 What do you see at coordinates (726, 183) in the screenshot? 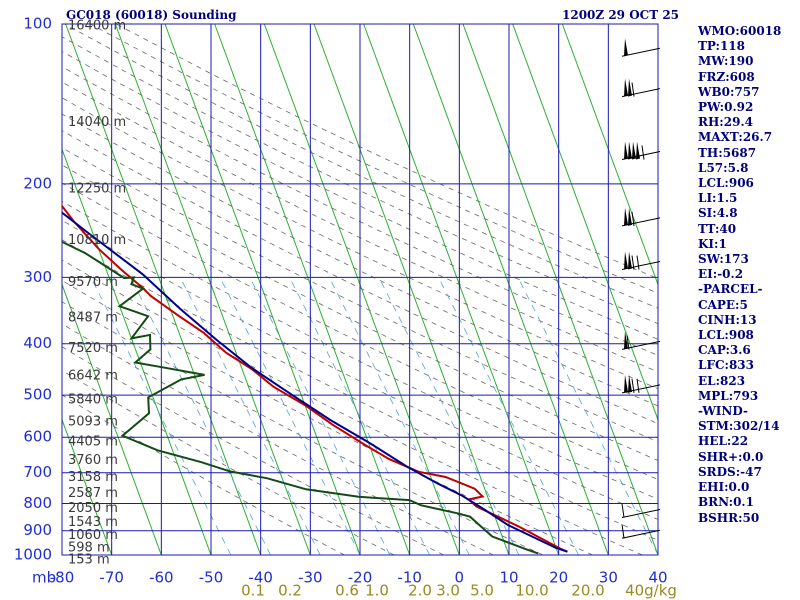
I see `stat-item: LCL:906` at bounding box center [726, 183].